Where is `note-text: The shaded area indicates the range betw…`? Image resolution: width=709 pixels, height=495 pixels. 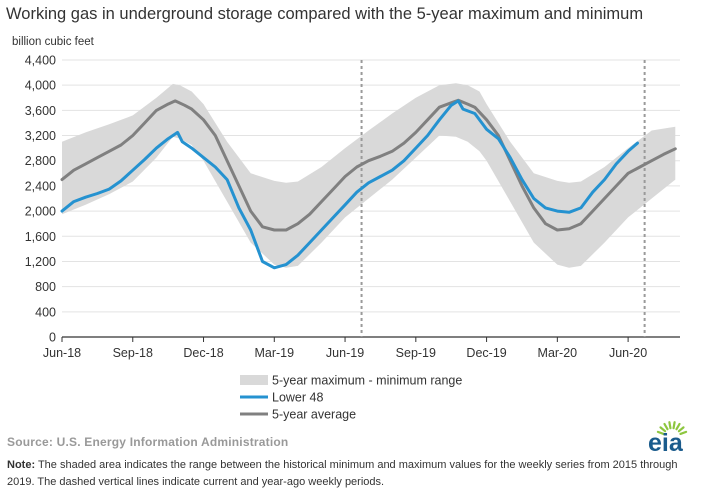
note-text: The shaded area indicates the range betw… is located at coordinates (342, 473).